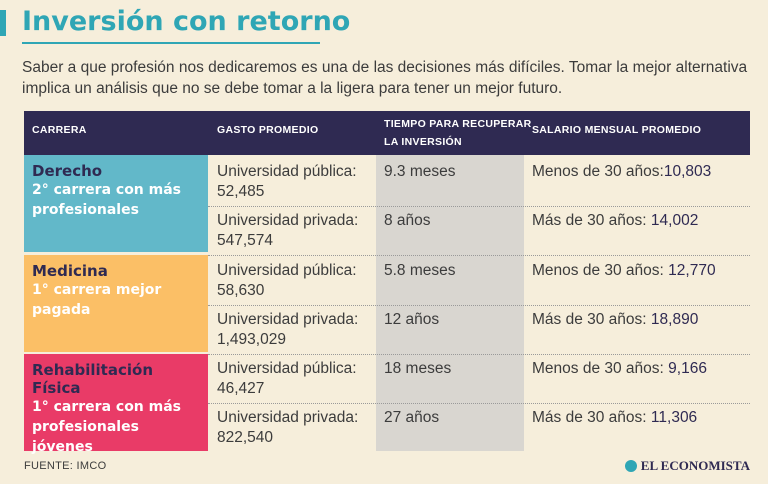  What do you see at coordinates (287, 231) in the screenshot?
I see `gasto-cell: Universidad privada: 547,574` at bounding box center [287, 231].